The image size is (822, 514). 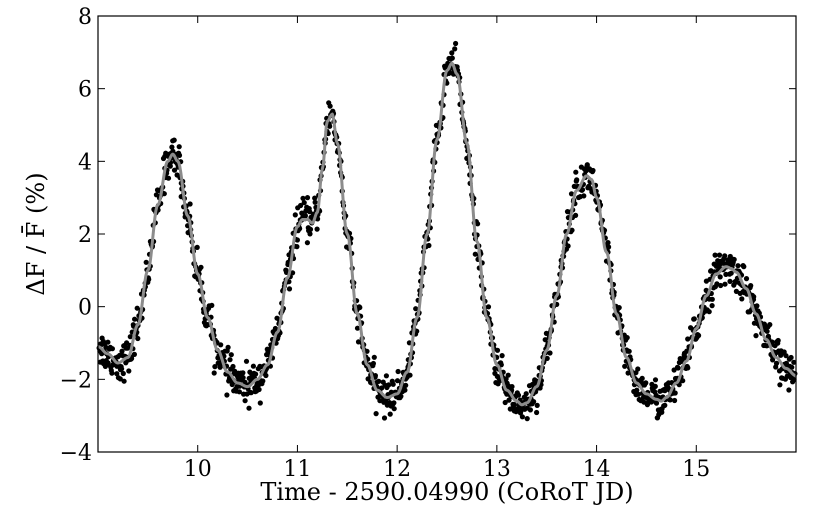 What do you see at coordinates (446, 492) in the screenshot?
I see `x-axis-label: Time - 2590.04990 (CoRoT JD)` at bounding box center [446, 492].